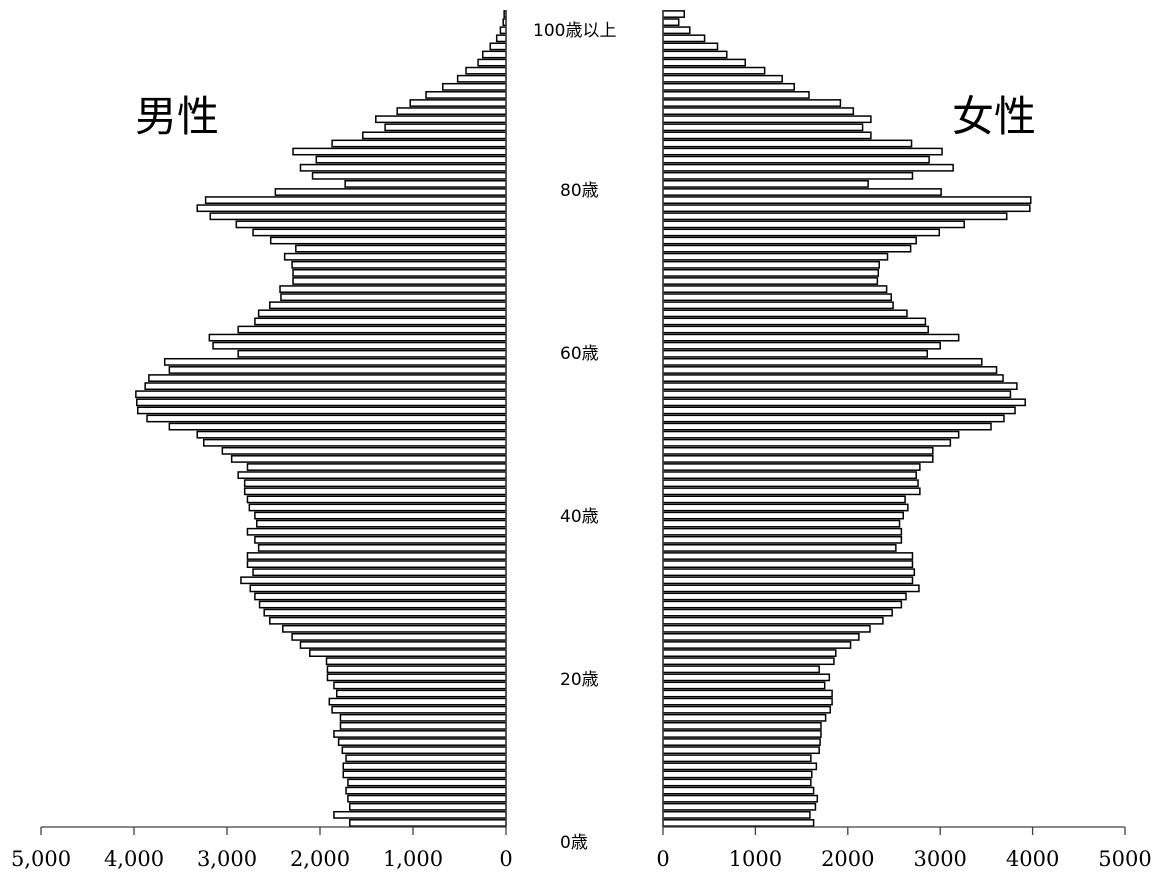  I want to click on age-label: 40歳, so click(579, 517).